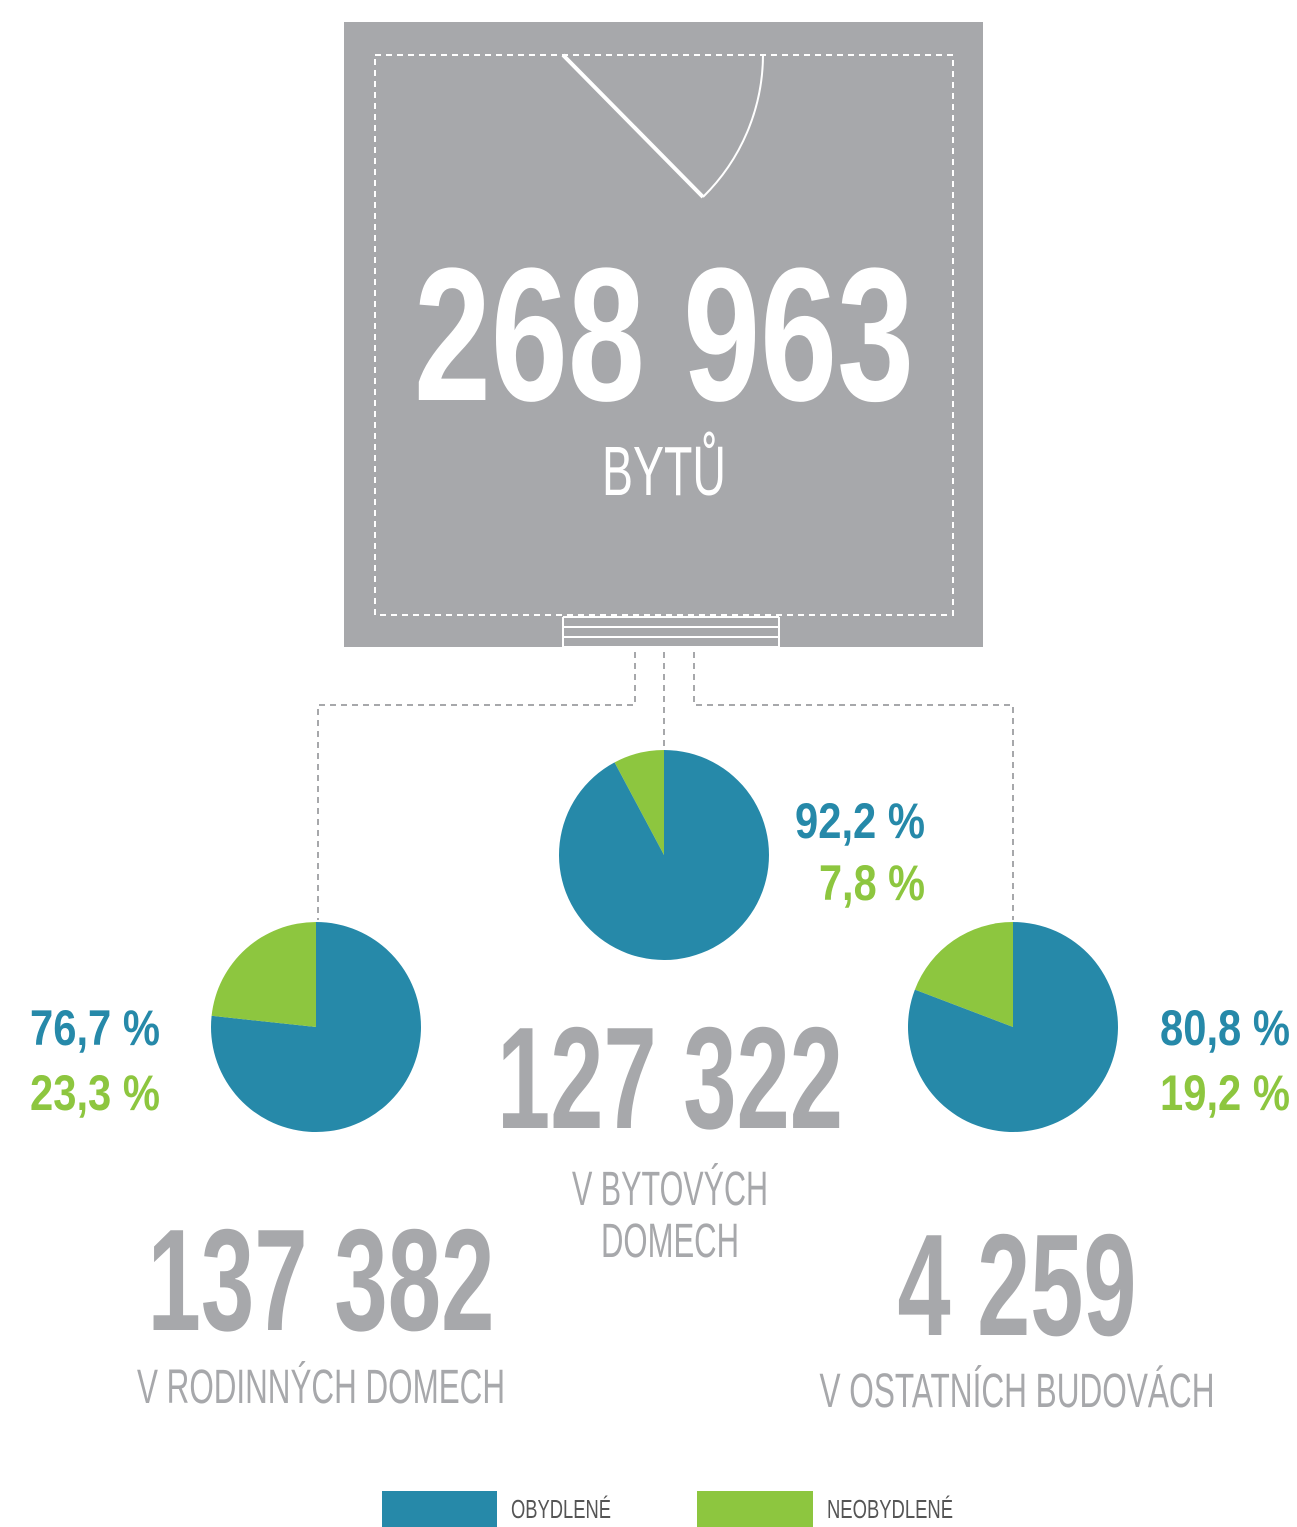 The height and width of the screenshot is (1527, 1297). Describe the element at coordinates (665, 786) in the screenshot. I see `connectors` at that location.